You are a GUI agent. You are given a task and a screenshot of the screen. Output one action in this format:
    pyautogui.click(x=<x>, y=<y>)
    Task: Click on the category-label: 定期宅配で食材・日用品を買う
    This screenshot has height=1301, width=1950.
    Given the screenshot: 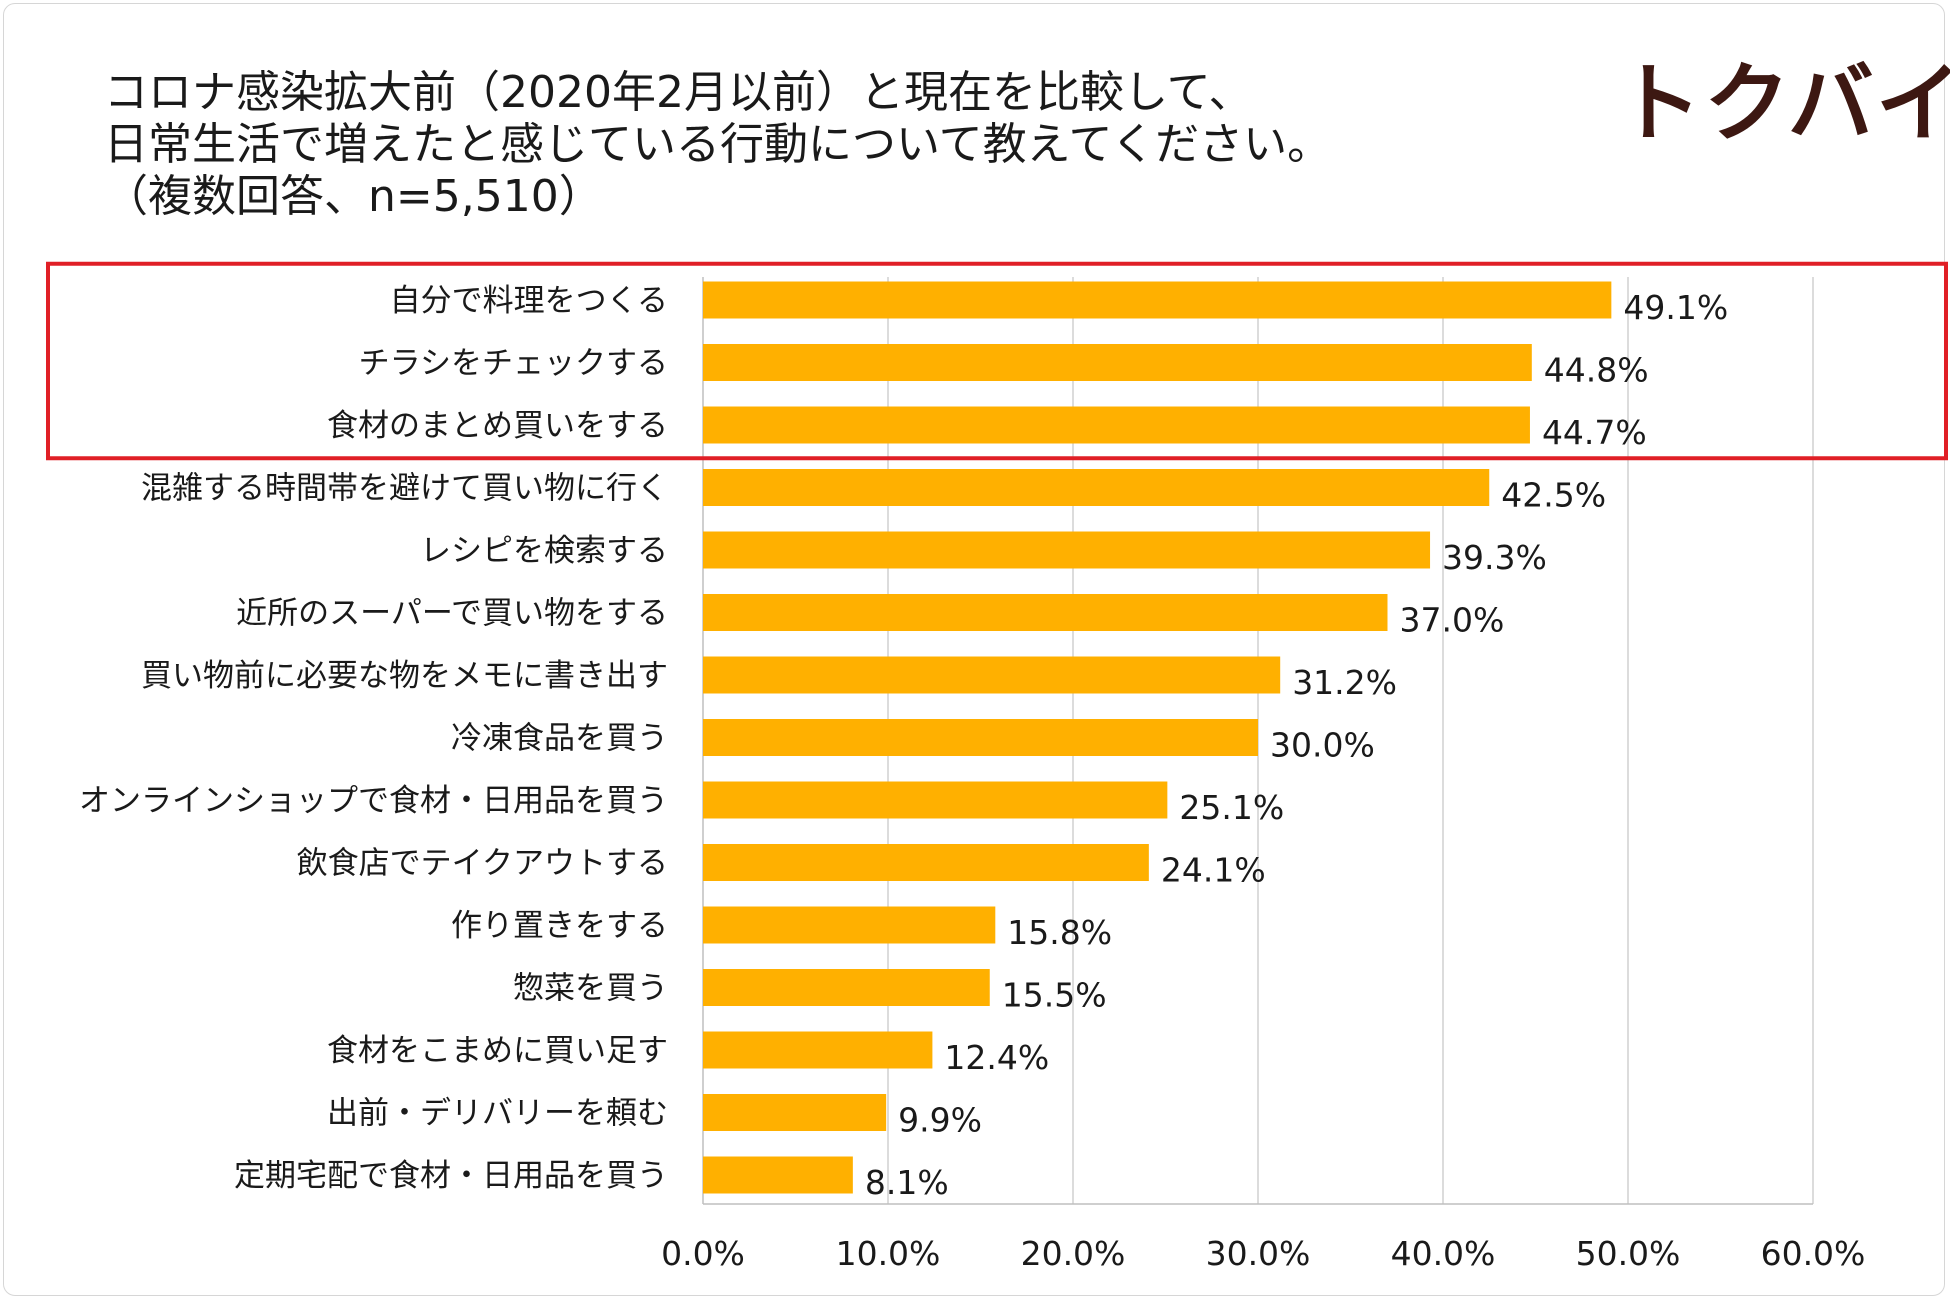 What is the action you would take?
    pyautogui.click(x=451, y=1176)
    